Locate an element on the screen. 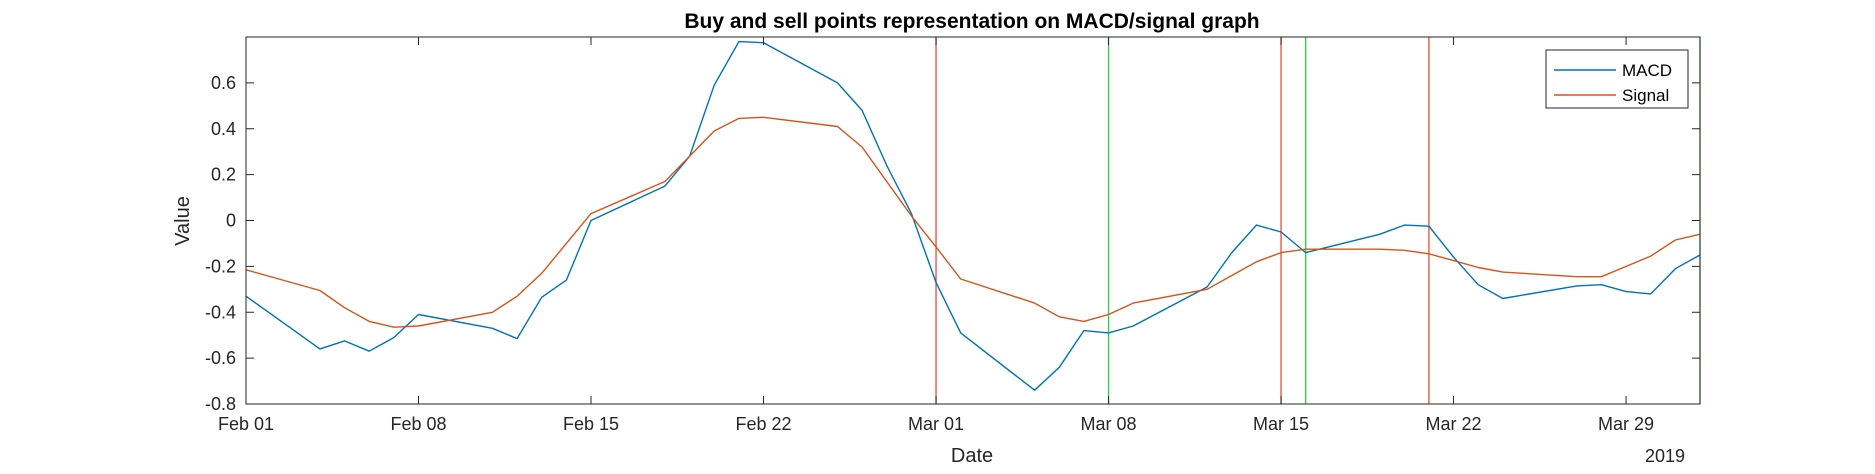  x-tick-label: Mar 01 is located at coordinates (936, 424).